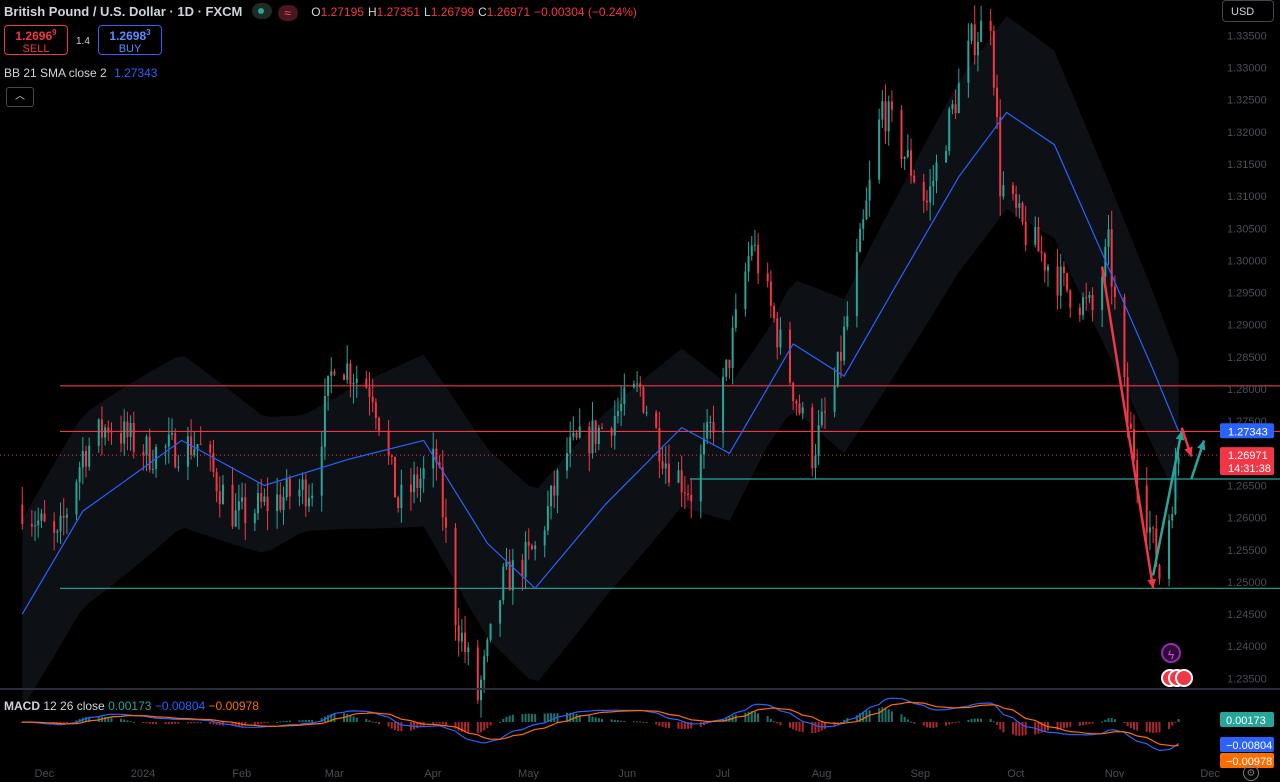  I want to click on wave-icon: ≈, so click(287, 13).